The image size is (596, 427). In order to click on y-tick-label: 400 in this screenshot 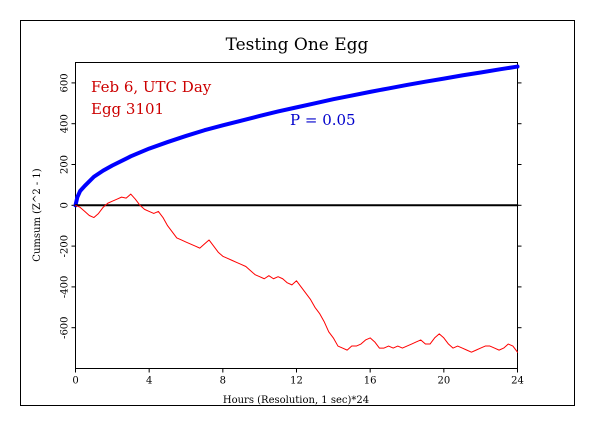, I will do `click(65, 123)`.